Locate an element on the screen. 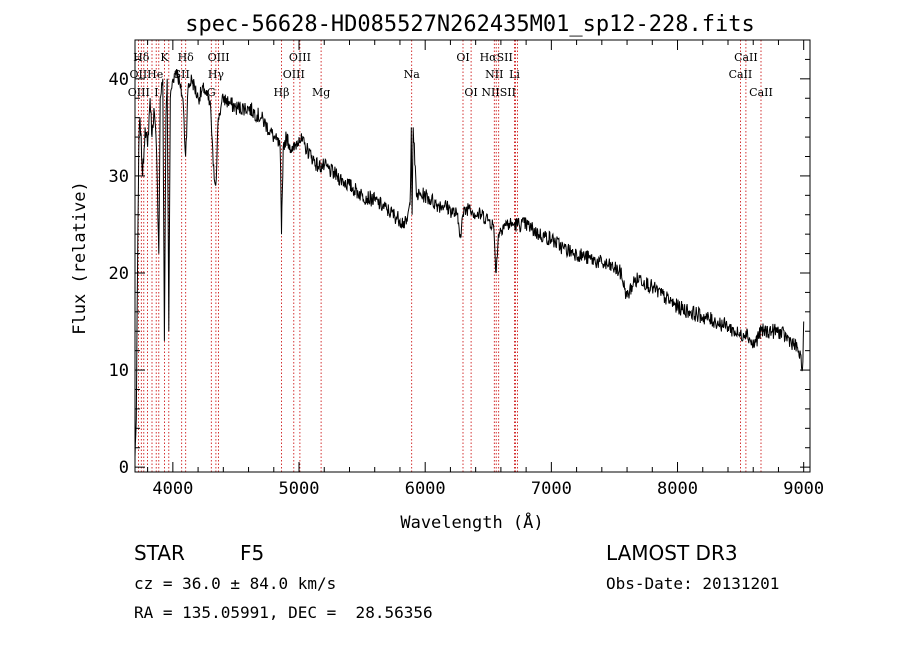 Image resolution: width=900 pixels, height=649 pixels. object-type: STAR is located at coordinates (159, 553).